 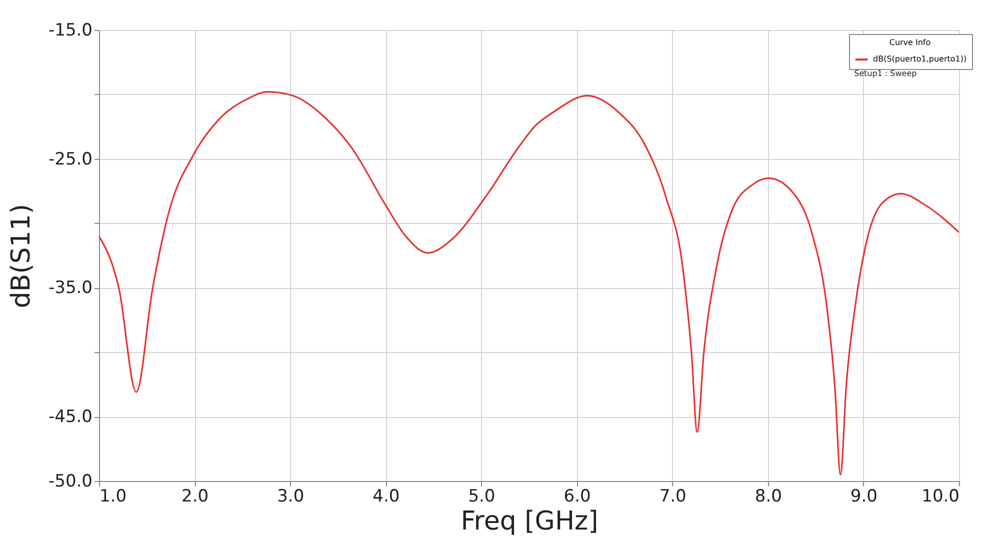 I want to click on legend-title: Curve Info, so click(x=910, y=42).